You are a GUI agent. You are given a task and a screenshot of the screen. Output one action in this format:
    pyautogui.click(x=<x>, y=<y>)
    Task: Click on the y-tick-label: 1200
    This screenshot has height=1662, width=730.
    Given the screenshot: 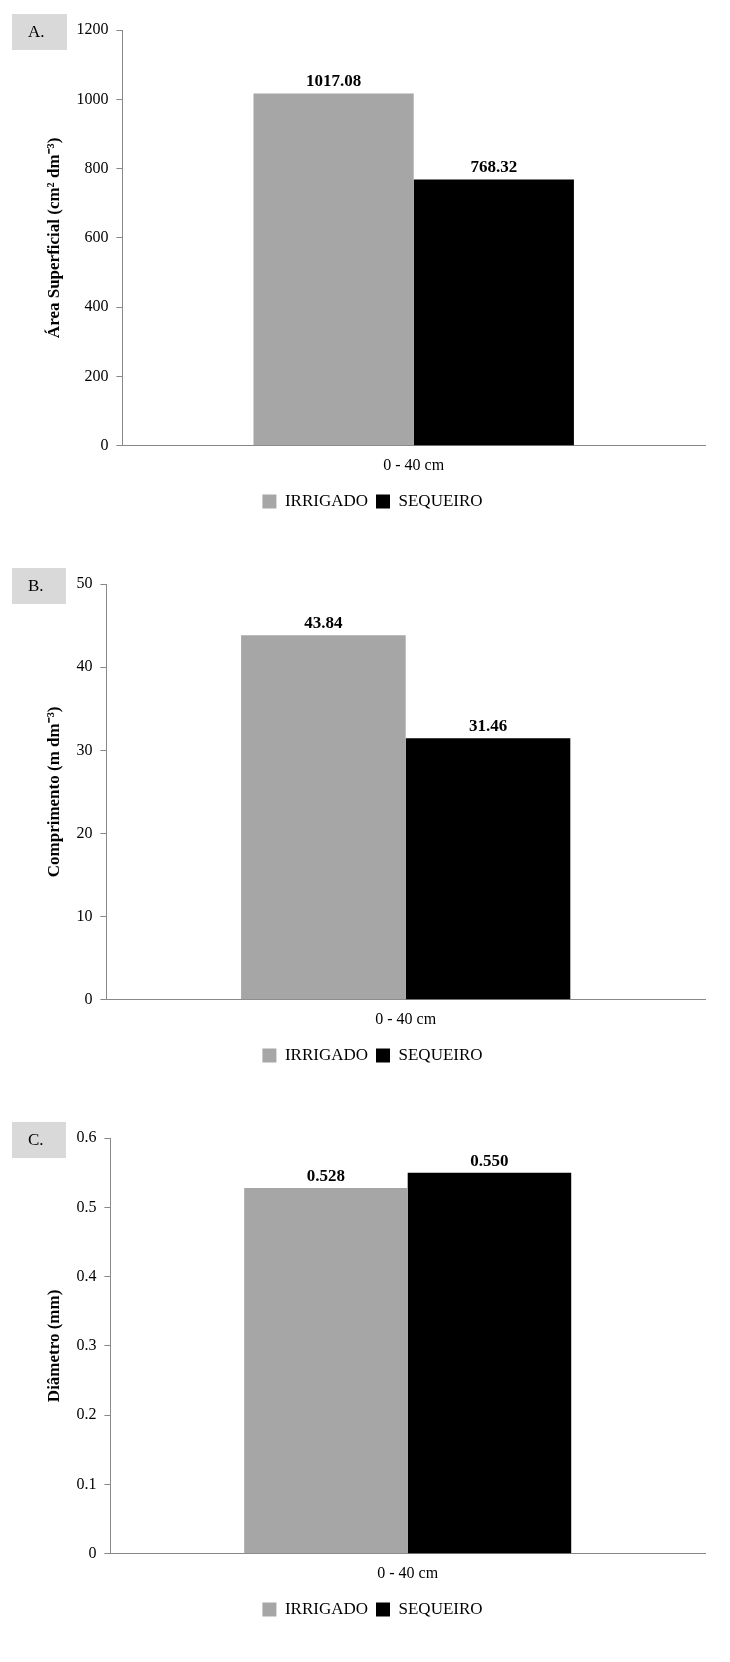 What is the action you would take?
    pyautogui.click(x=92, y=29)
    